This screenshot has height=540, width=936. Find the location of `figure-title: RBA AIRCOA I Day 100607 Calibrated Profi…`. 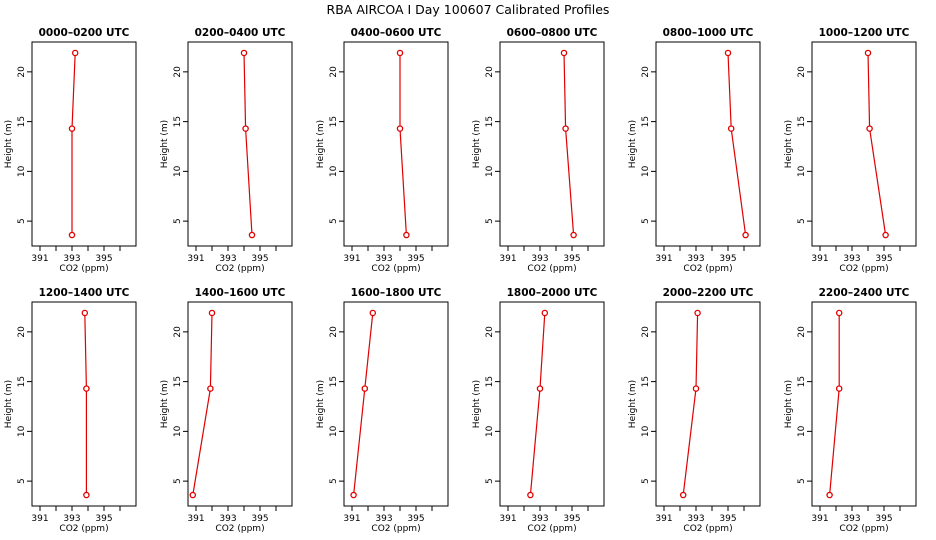

figure-title: RBA AIRCOA I Day 100607 Calibrated Profi… is located at coordinates (468, 9).